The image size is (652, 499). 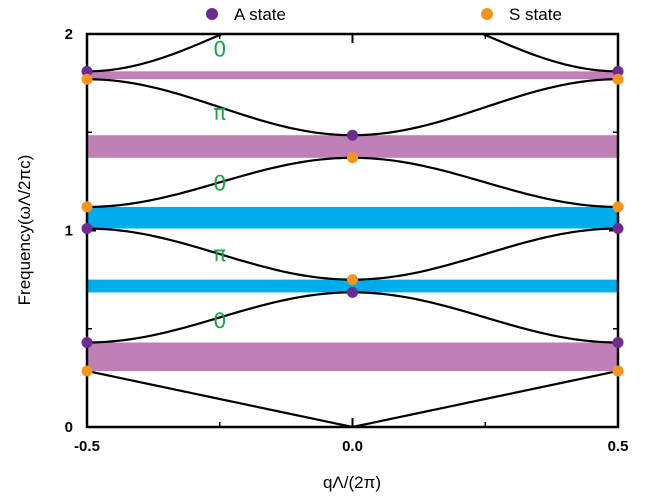 What do you see at coordinates (219, 50) in the screenshot?
I see `phase-label-1: 0` at bounding box center [219, 50].